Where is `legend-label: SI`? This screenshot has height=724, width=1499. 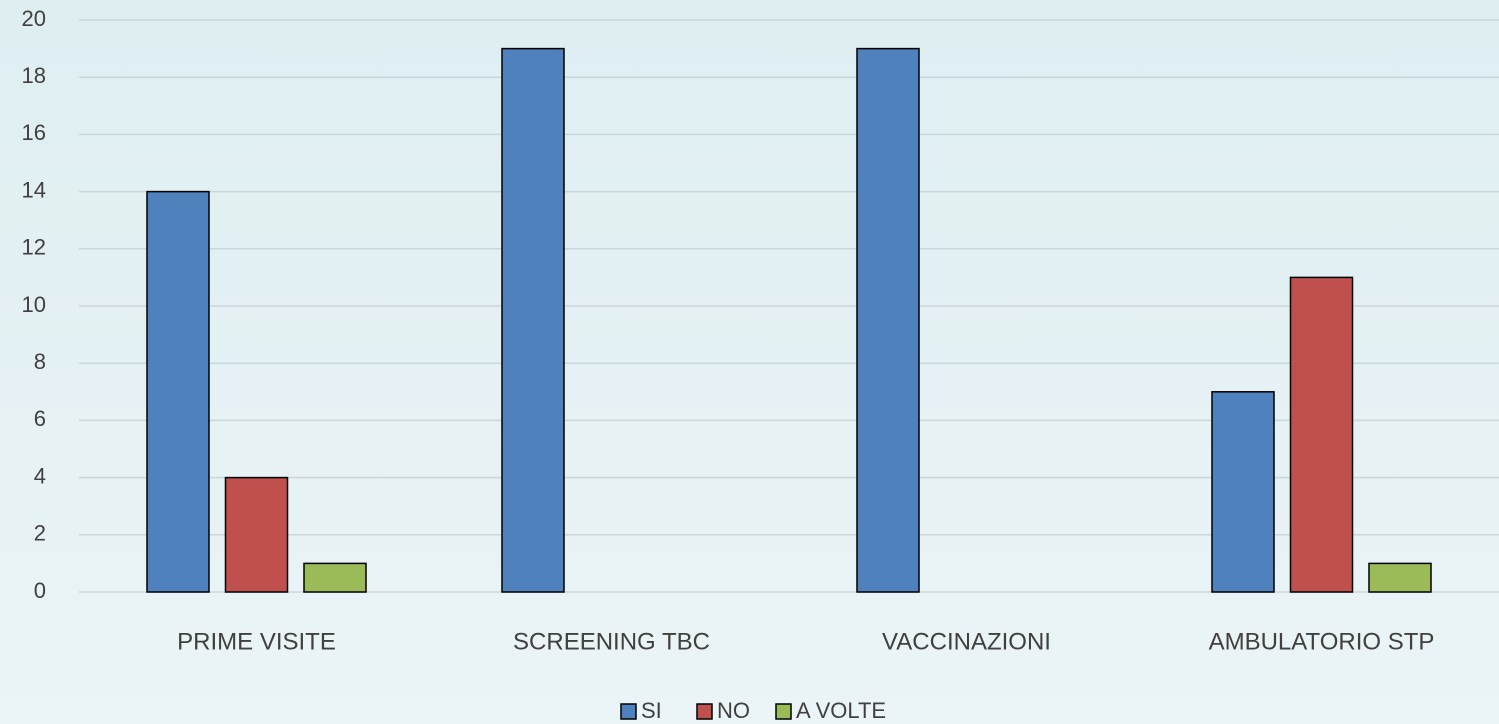 legend-label: SI is located at coordinates (651, 710).